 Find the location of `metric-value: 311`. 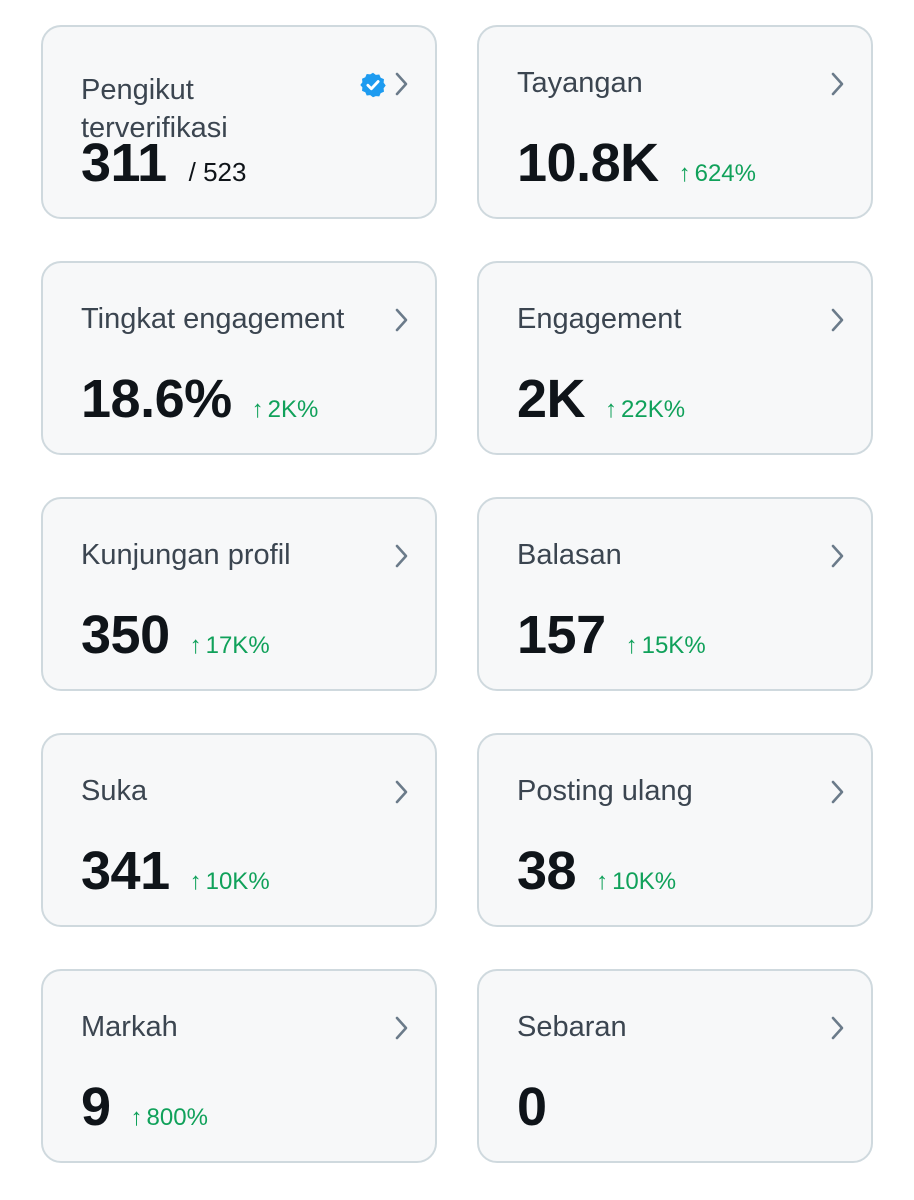

metric-value: 311 is located at coordinates (124, 163).